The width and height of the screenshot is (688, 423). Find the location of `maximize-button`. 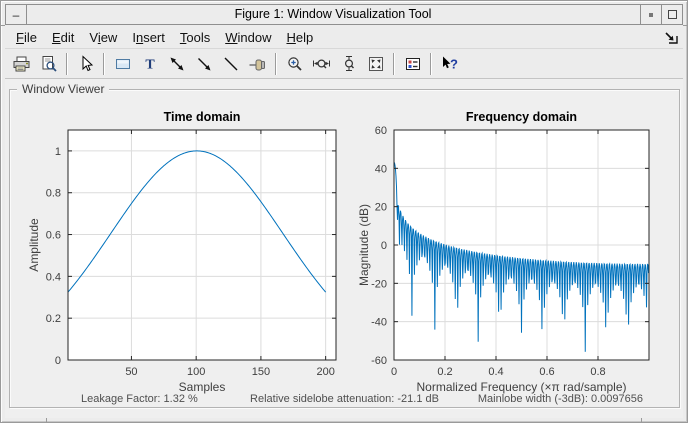

maximize-button is located at coordinates (671, 14).